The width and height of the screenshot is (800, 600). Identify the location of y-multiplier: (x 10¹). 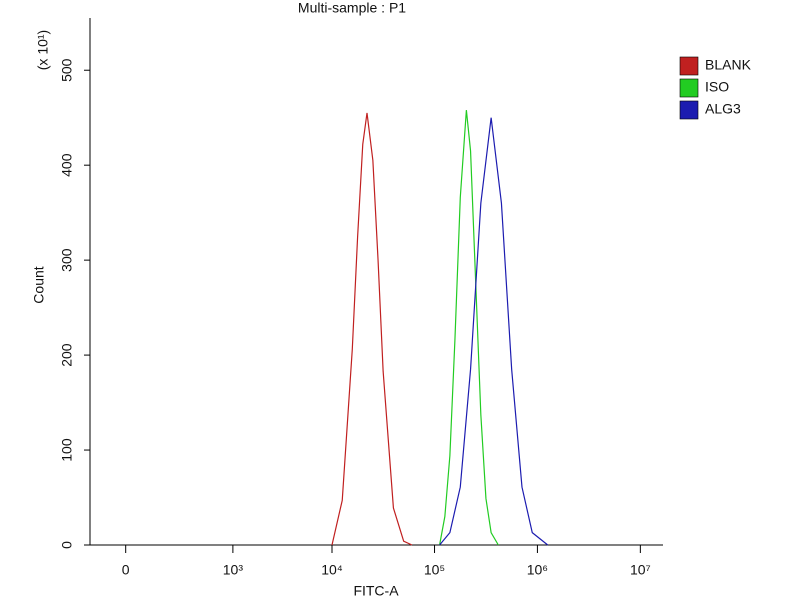
(43, 50).